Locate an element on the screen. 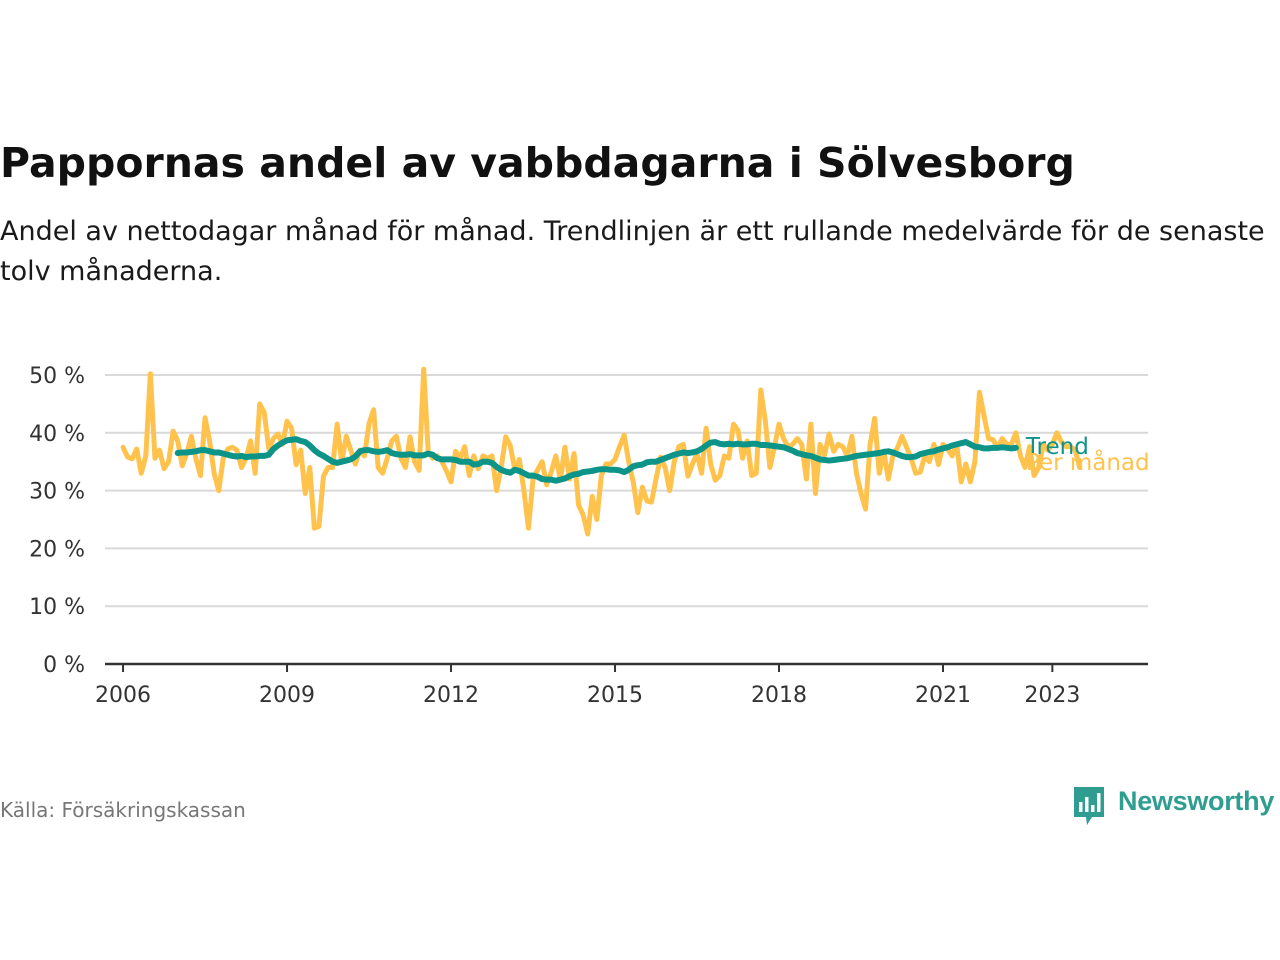 The height and width of the screenshot is (960, 1280). x-tick-label: 2006 is located at coordinates (123, 695).